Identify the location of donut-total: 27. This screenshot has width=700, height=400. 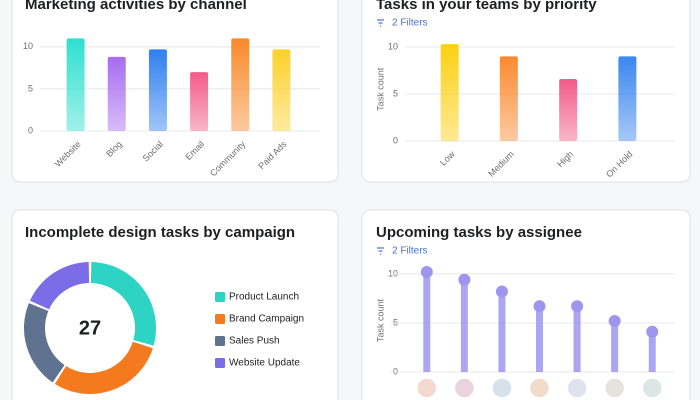
(90, 328).